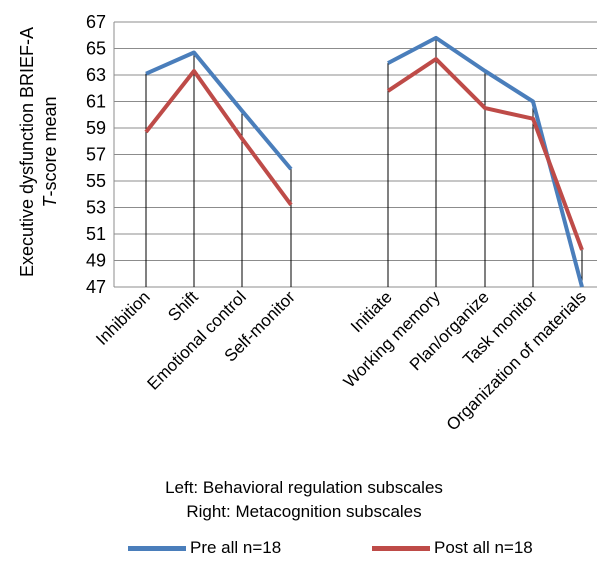 This screenshot has width=608, height=561. I want to click on legend-swatch-pre, so click(157, 548).